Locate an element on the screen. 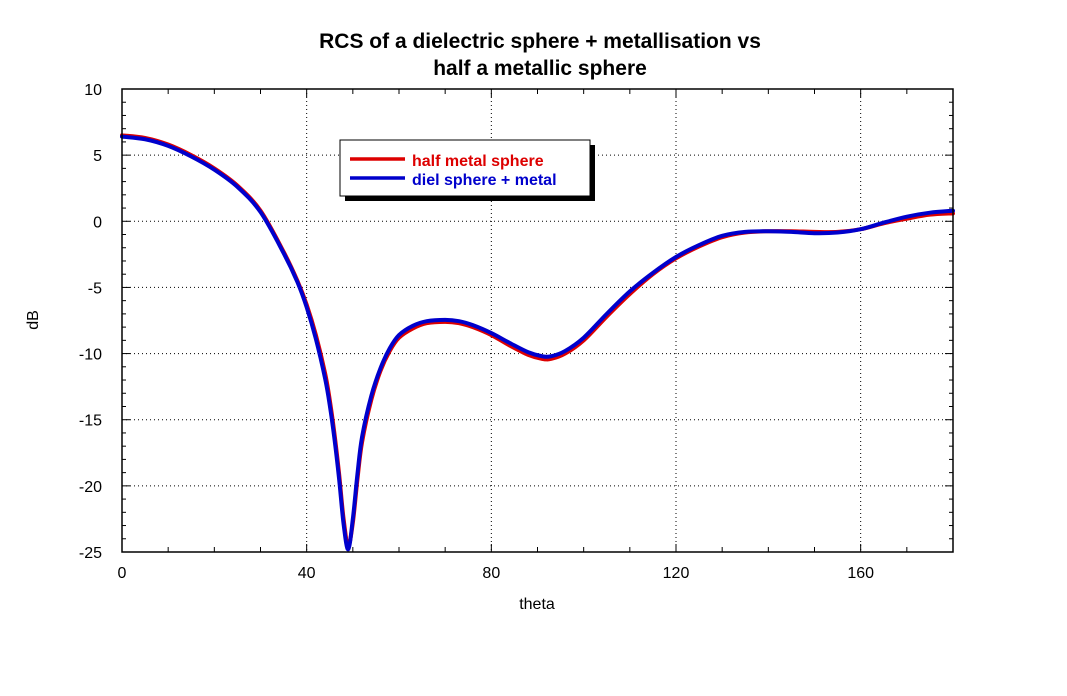  x-tick-label: 40 is located at coordinates (307, 573).